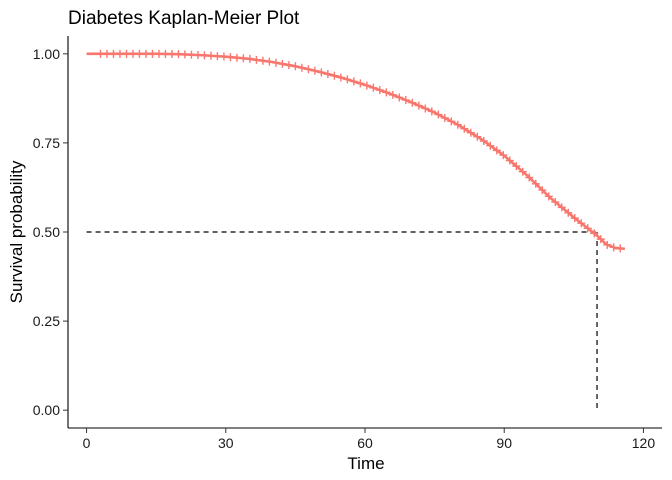 Image resolution: width=672 pixels, height=480 pixels. What do you see at coordinates (365, 443) in the screenshot?
I see `x-tick-label: 60` at bounding box center [365, 443].